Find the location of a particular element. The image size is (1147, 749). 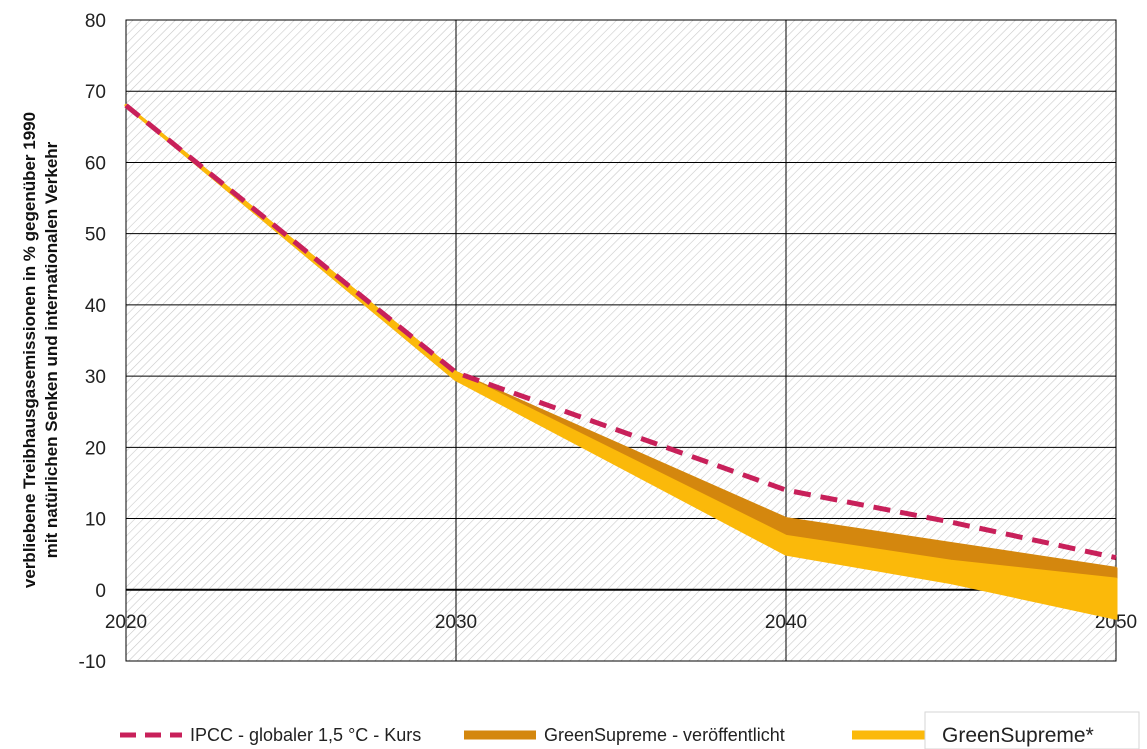

x-axis-ticks: 2020 2030 2040 2050 is located at coordinates (621, 622).